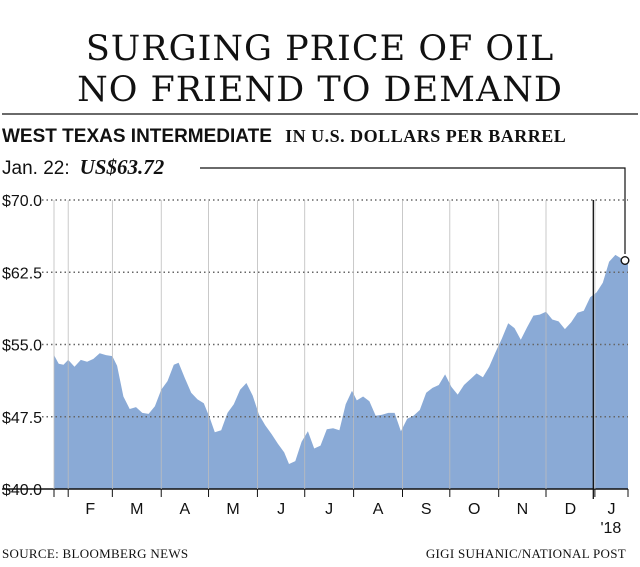  Describe the element at coordinates (523, 509) in the screenshot. I see `x-tick-label: N` at that location.